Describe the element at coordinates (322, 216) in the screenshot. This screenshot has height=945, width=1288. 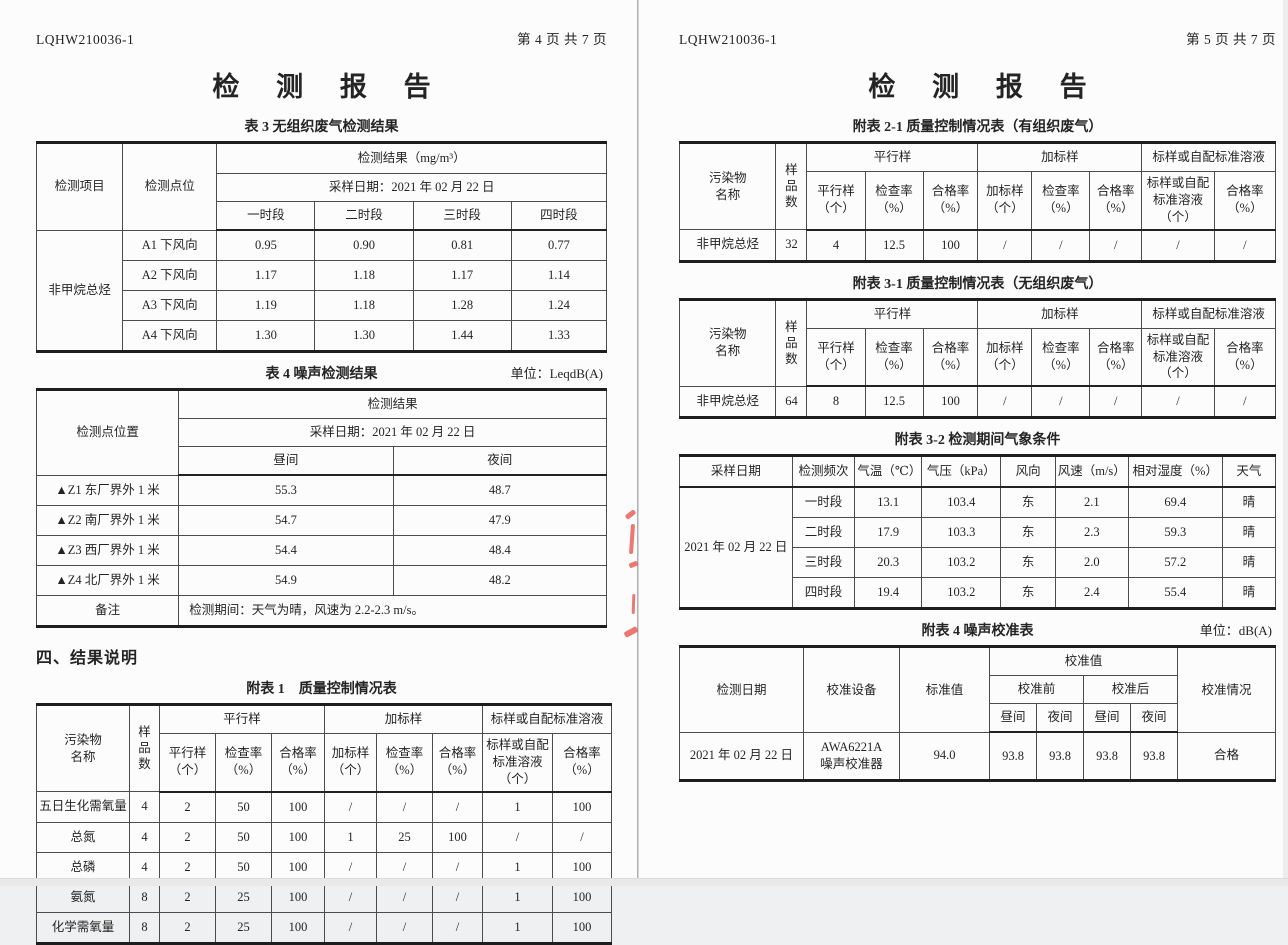
I see `table-row: 一时段 二时段 三时段 四时段` at that location.